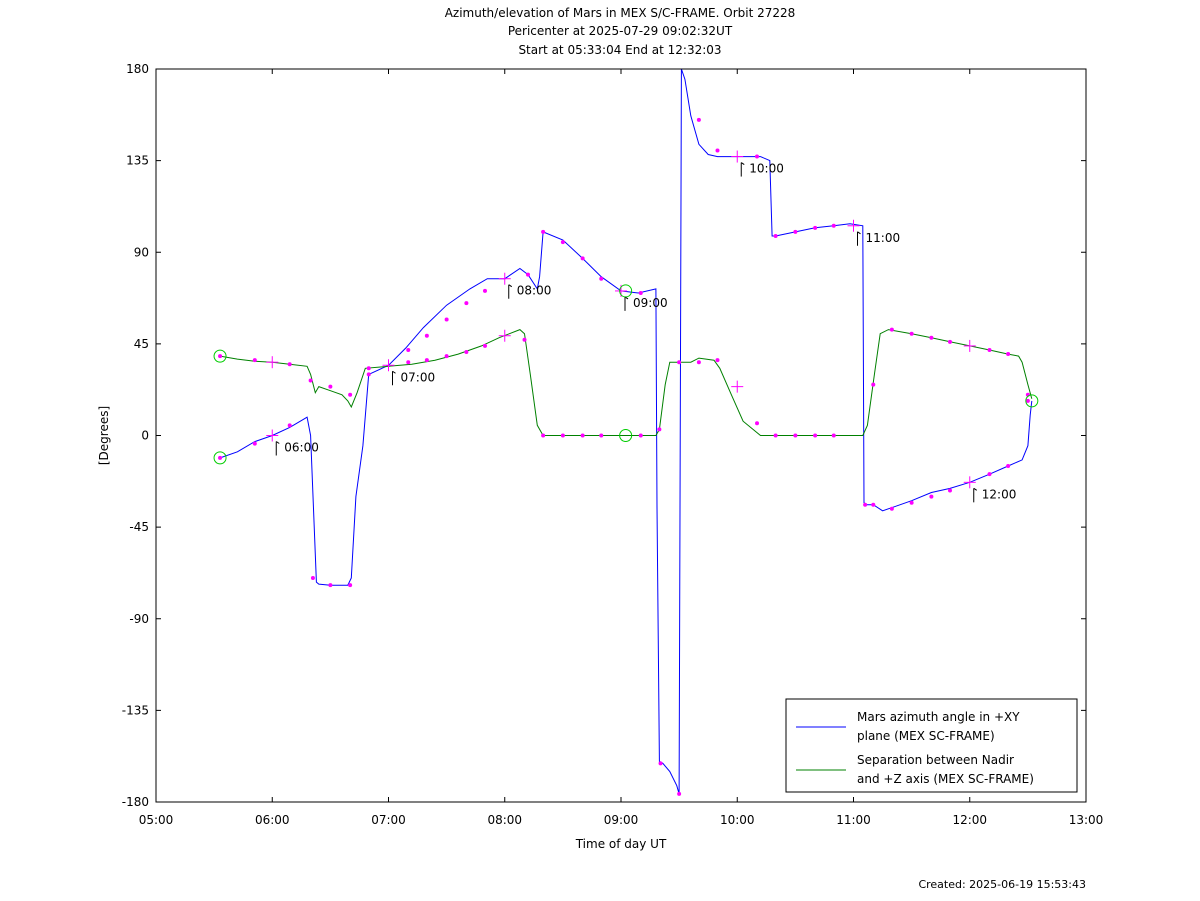 This screenshot has width=1200, height=901. What do you see at coordinates (620, 50) in the screenshot?
I see `chart-subtitle-2: Start at 05:33:04 End at 12:32:03` at bounding box center [620, 50].